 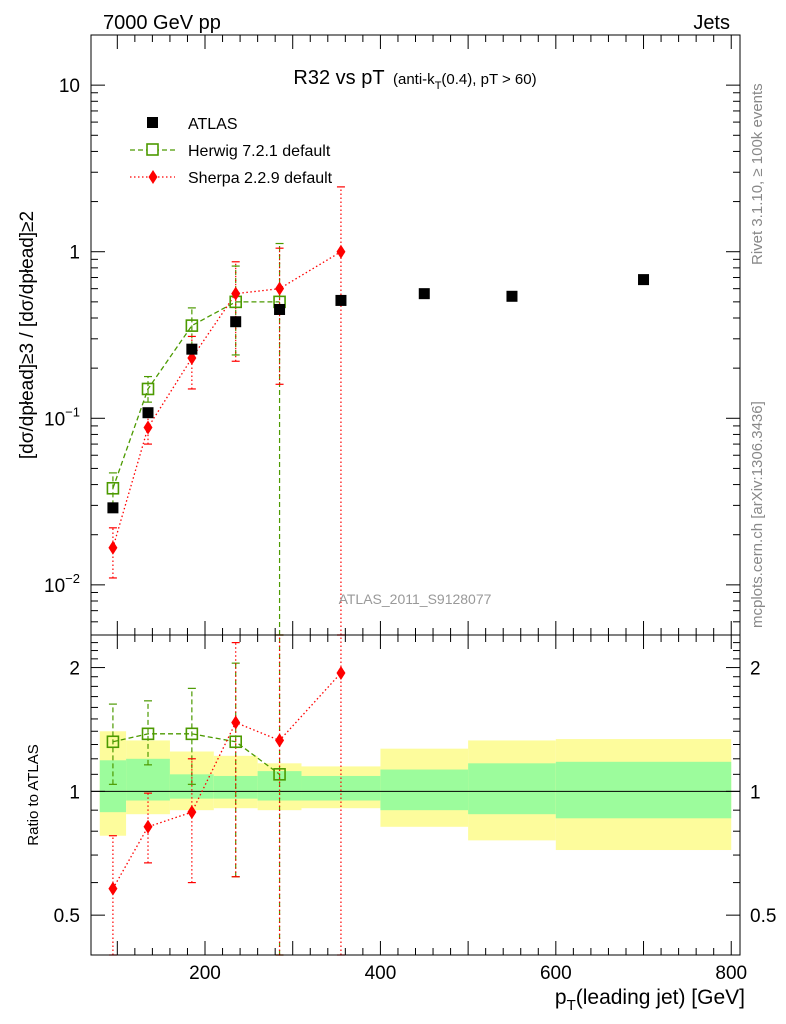 What do you see at coordinates (33, 794) in the screenshot?
I see `ratio-y-axis-label: Ratio to ATLAS` at bounding box center [33, 794].